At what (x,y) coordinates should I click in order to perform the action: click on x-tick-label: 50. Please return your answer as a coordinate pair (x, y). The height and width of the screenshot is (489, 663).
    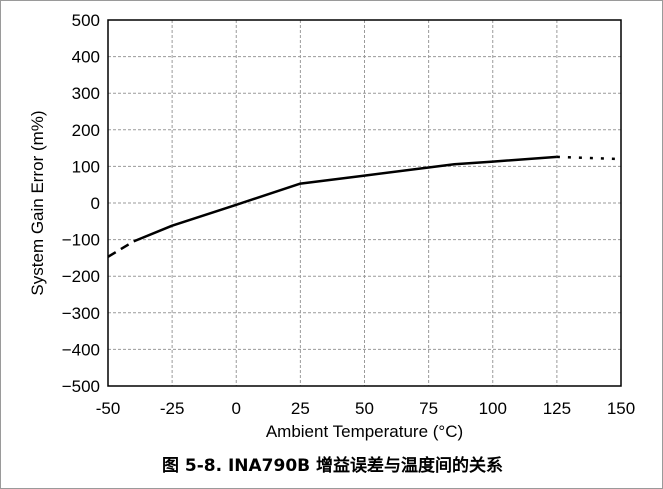
    Looking at the image, I should click on (364, 408).